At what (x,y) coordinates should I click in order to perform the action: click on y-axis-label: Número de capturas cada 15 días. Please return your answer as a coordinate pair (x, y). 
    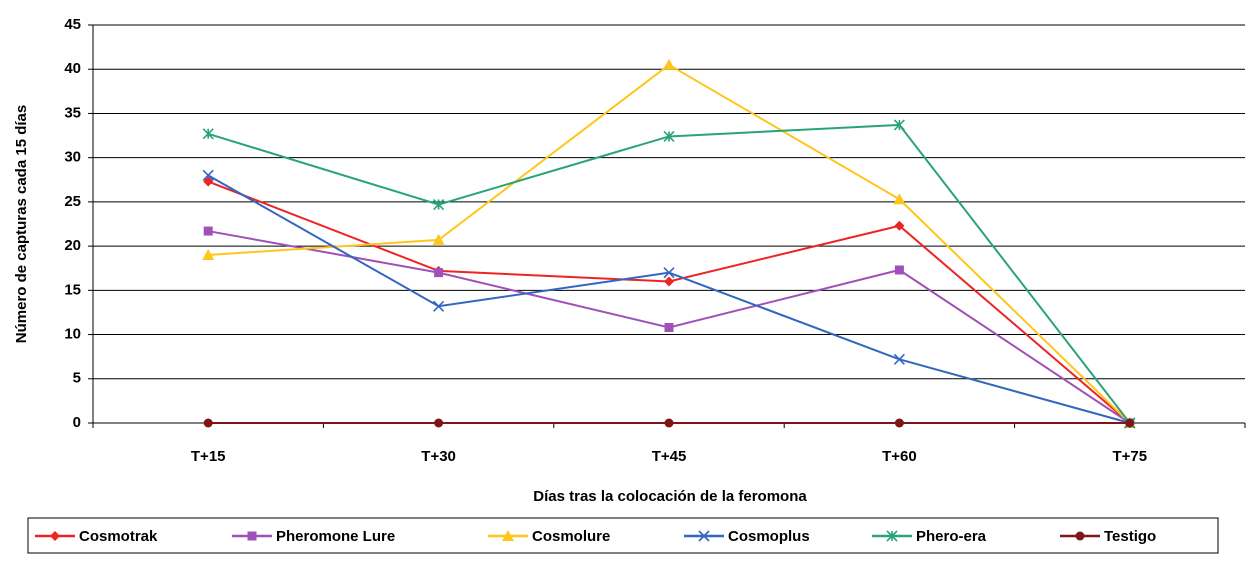
    Looking at the image, I should click on (21, 224).